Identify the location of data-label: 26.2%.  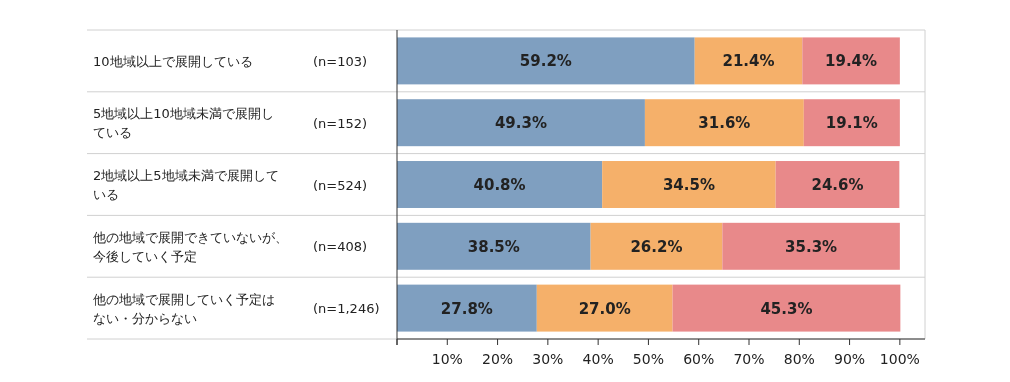
(656, 246).